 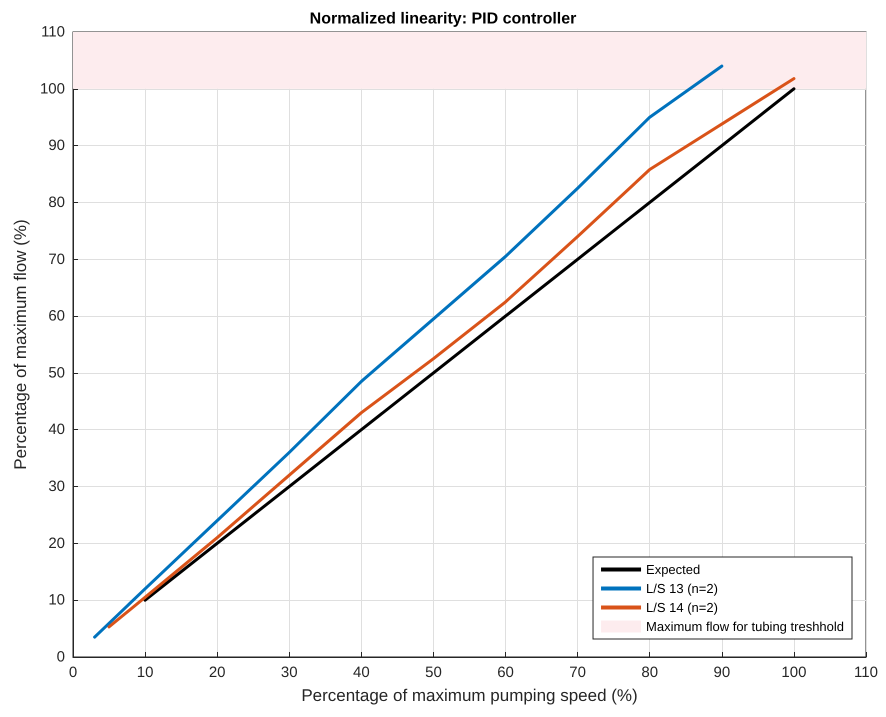 I want to click on y-tick-label: 90, so click(x=56, y=145).